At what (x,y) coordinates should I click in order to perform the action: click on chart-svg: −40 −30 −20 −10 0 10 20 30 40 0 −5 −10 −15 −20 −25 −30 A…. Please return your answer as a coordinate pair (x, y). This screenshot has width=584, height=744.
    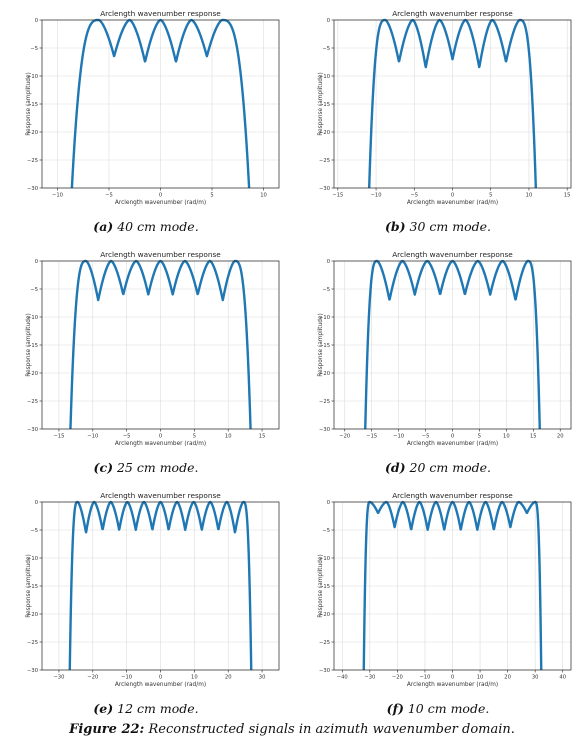
    Looking at the image, I should click on (445, 589).